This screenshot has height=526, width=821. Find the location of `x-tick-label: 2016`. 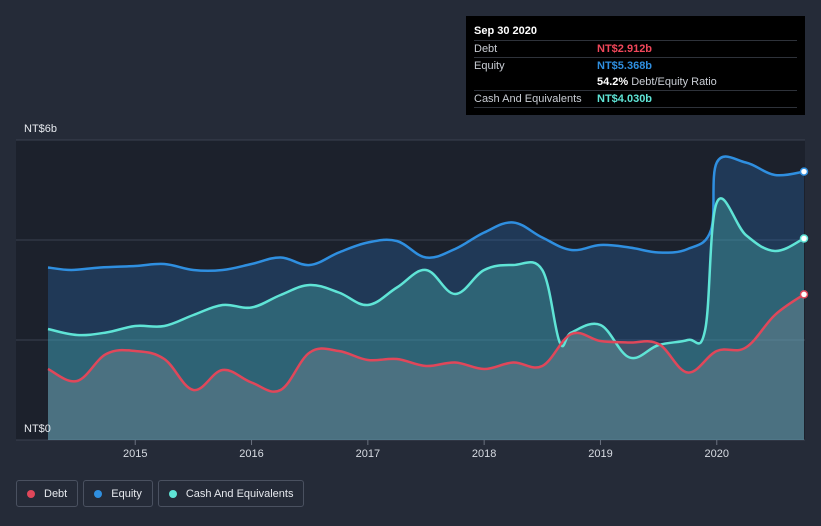

x-tick-label: 2016 is located at coordinates (251, 454).